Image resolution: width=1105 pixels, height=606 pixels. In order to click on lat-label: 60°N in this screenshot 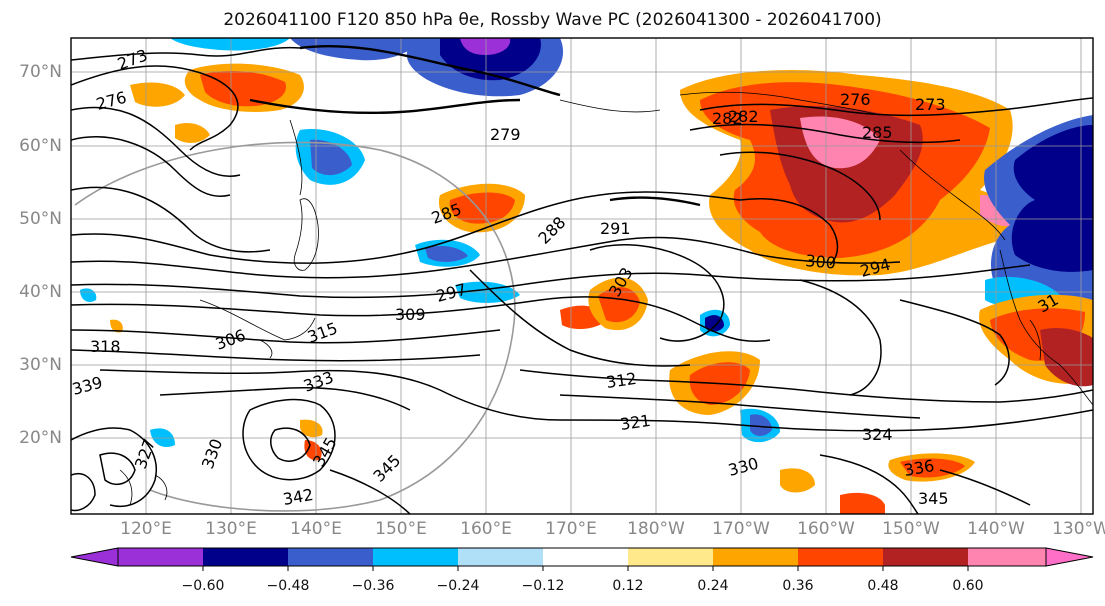, I will do `click(40, 146)`.